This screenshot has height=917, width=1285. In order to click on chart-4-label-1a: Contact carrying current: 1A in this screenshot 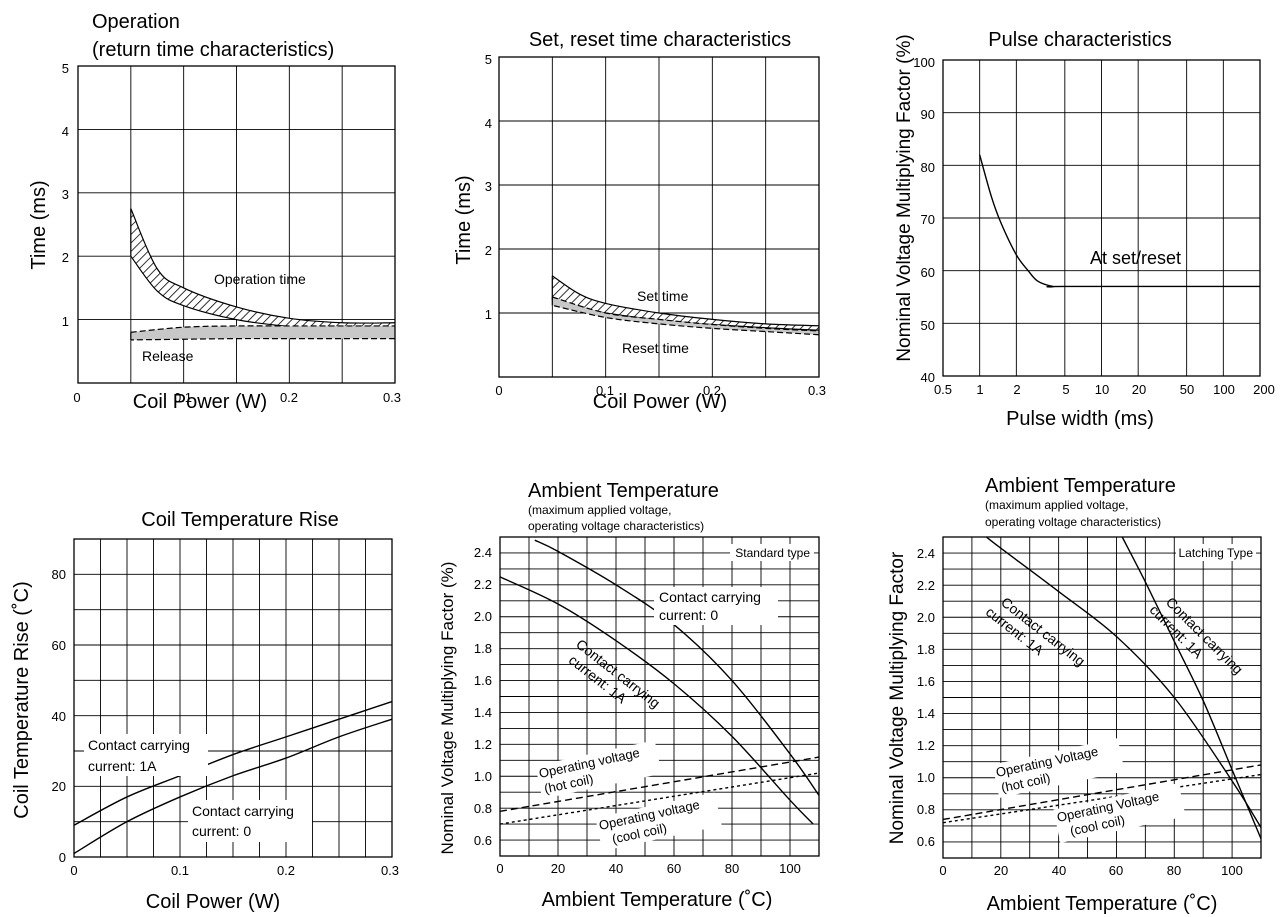, I will do `click(146, 755)`.